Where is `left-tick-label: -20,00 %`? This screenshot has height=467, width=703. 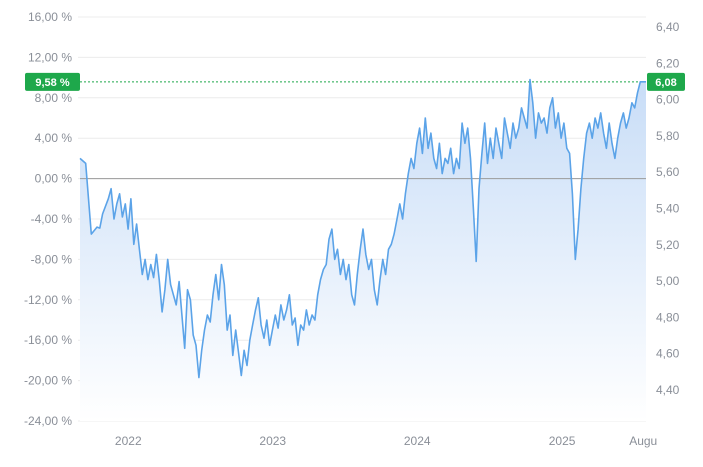
left-tick-label: -20,00 % is located at coordinates (48, 381).